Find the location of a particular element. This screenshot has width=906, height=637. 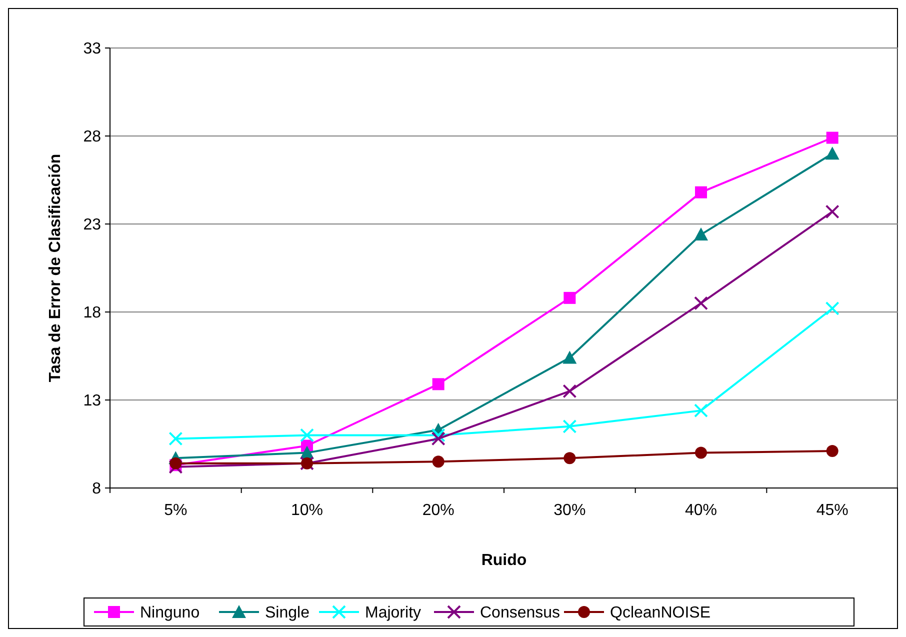

x-axis-title: Ruido is located at coordinates (504, 560).